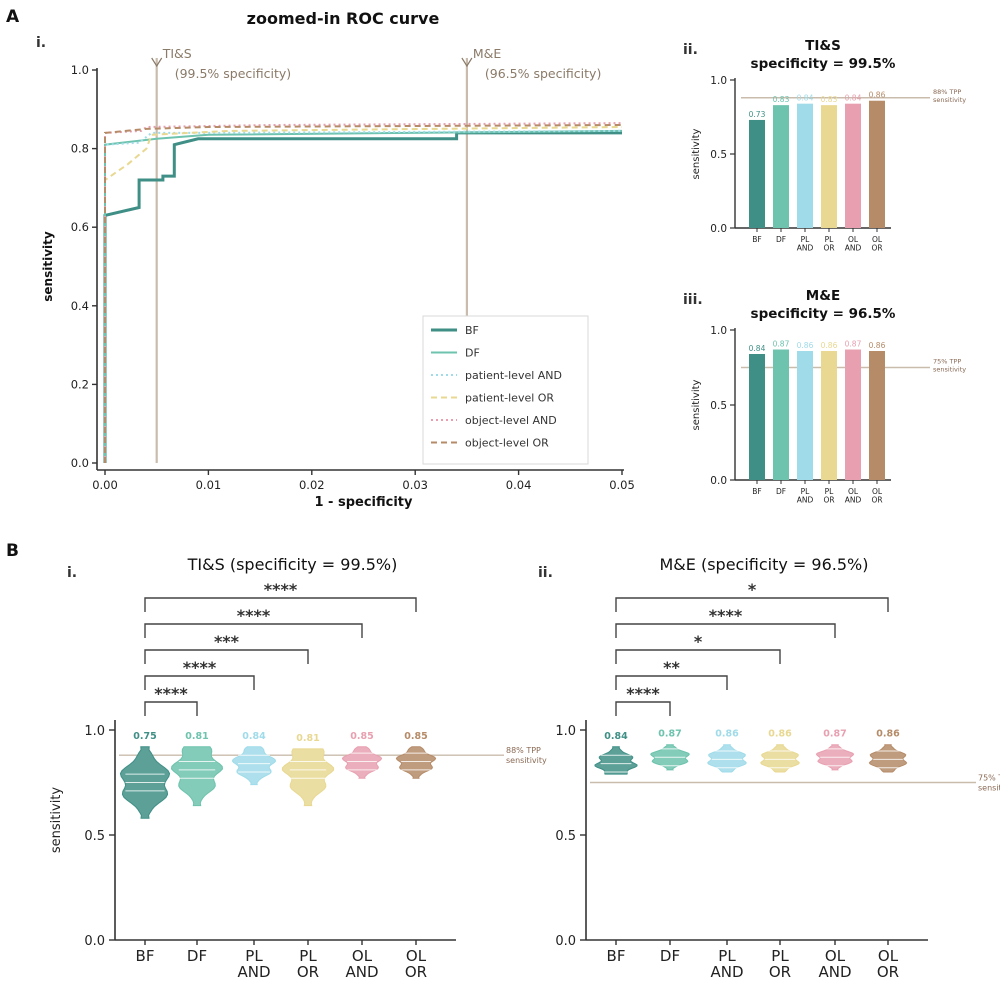  I want to click on bar-tis-bar-OLOR, so click(877, 164).